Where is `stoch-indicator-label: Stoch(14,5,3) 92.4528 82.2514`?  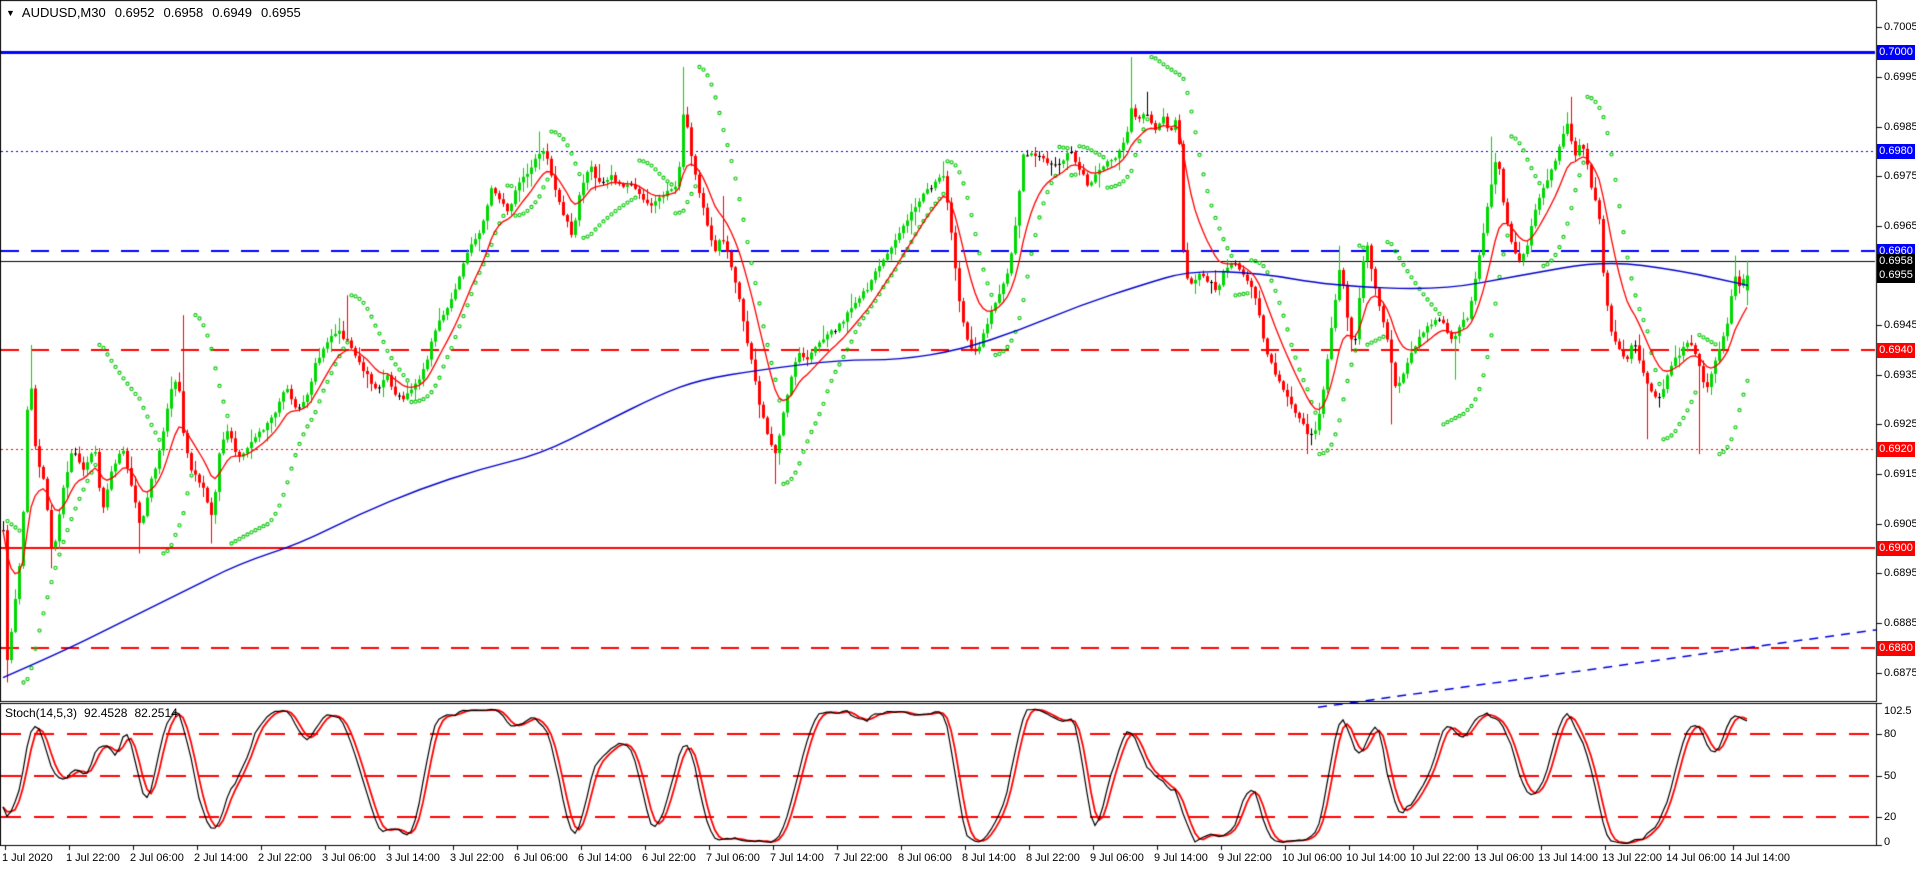
stoch-indicator-label: Stoch(14,5,3) 92.4528 82.2514 is located at coordinates (91, 713).